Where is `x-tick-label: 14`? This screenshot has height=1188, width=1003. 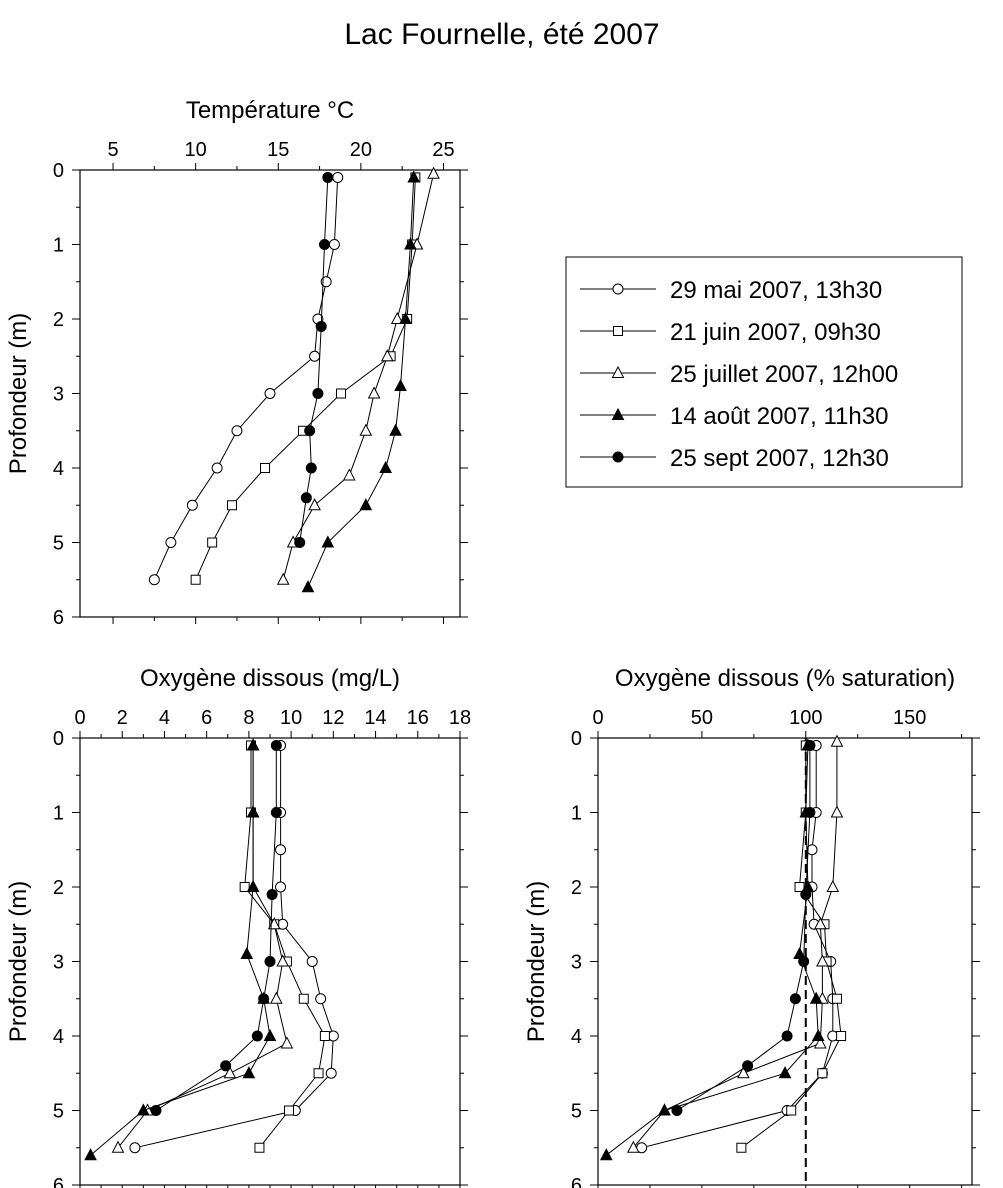 x-tick-label: 14 is located at coordinates (375, 718).